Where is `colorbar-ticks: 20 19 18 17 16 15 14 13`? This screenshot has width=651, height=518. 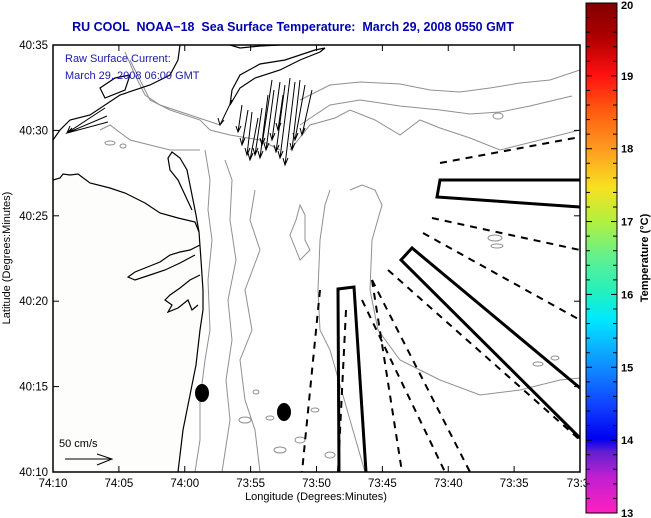
colorbar-ticks: 20 19 18 17 16 15 14 13 is located at coordinates (610, 259).